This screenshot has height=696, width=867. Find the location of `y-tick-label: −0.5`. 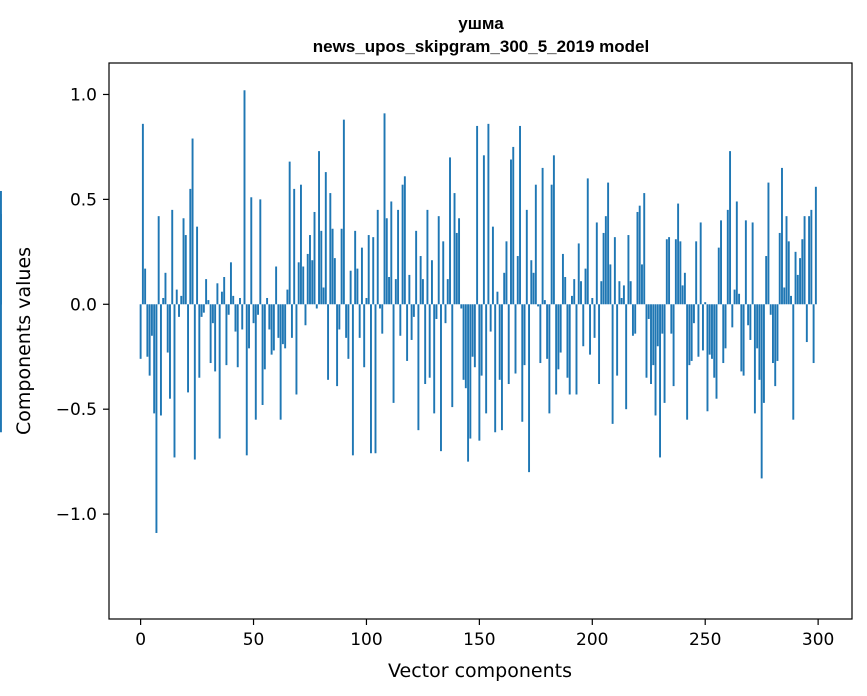

y-tick-label: −0.5 is located at coordinates (76, 410).